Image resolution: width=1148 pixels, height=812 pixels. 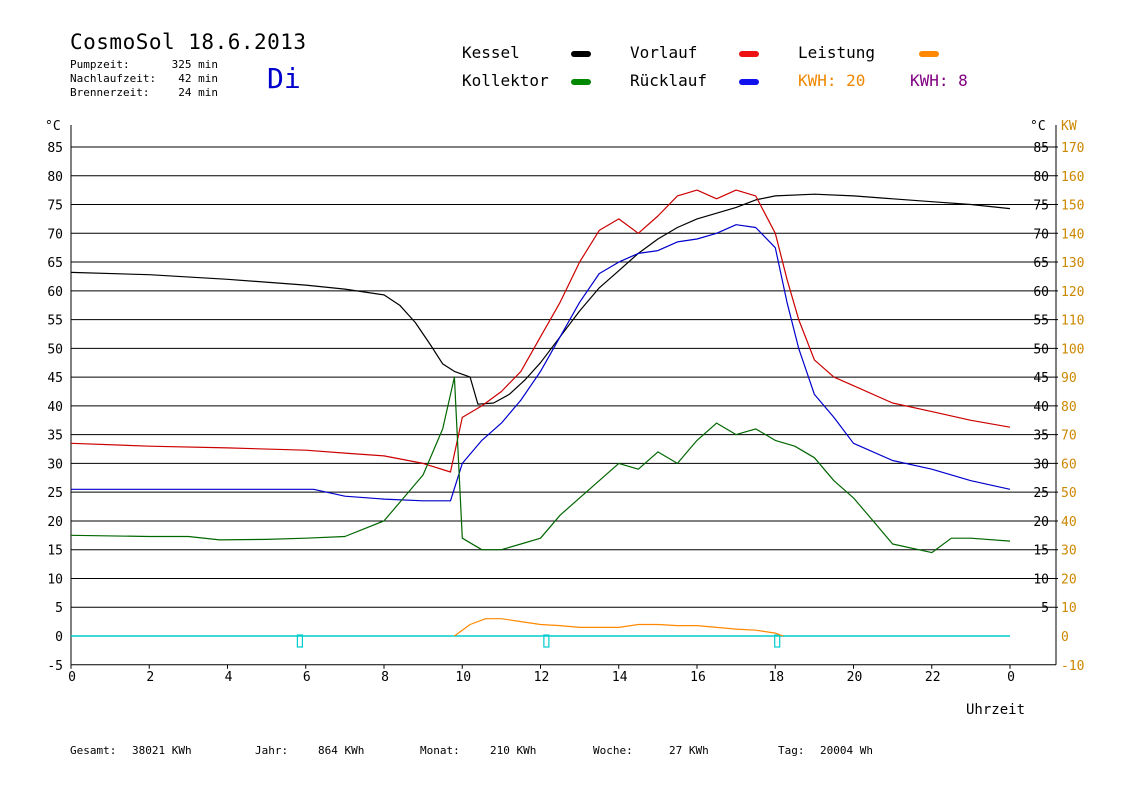 I want to click on kw-tick-120: 120, so click(x=1072, y=292).